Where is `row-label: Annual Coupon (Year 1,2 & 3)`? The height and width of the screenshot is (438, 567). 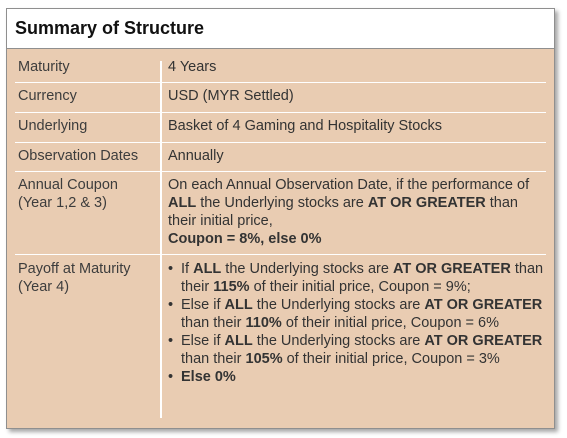
row-label: Annual Coupon (Year 1,2 & 3) is located at coordinates (88, 194).